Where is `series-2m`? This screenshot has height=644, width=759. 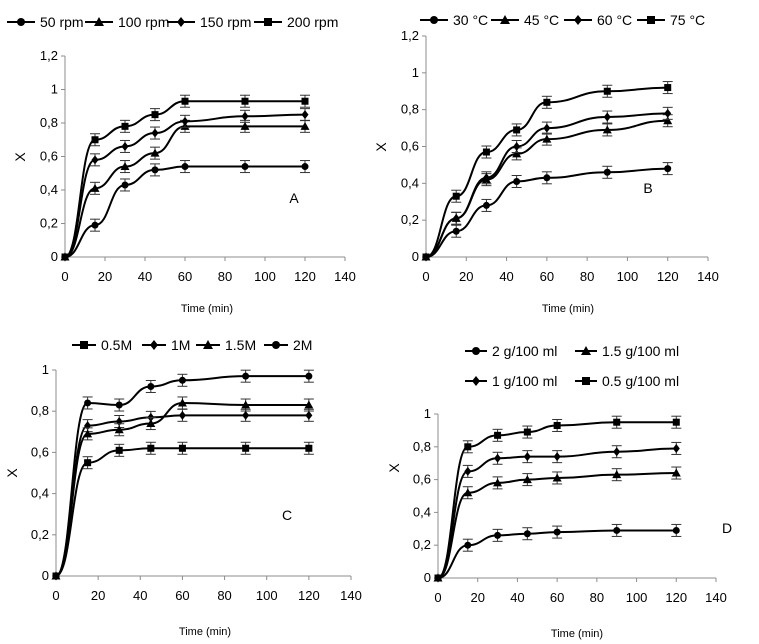
series-2m is located at coordinates (183, 474).